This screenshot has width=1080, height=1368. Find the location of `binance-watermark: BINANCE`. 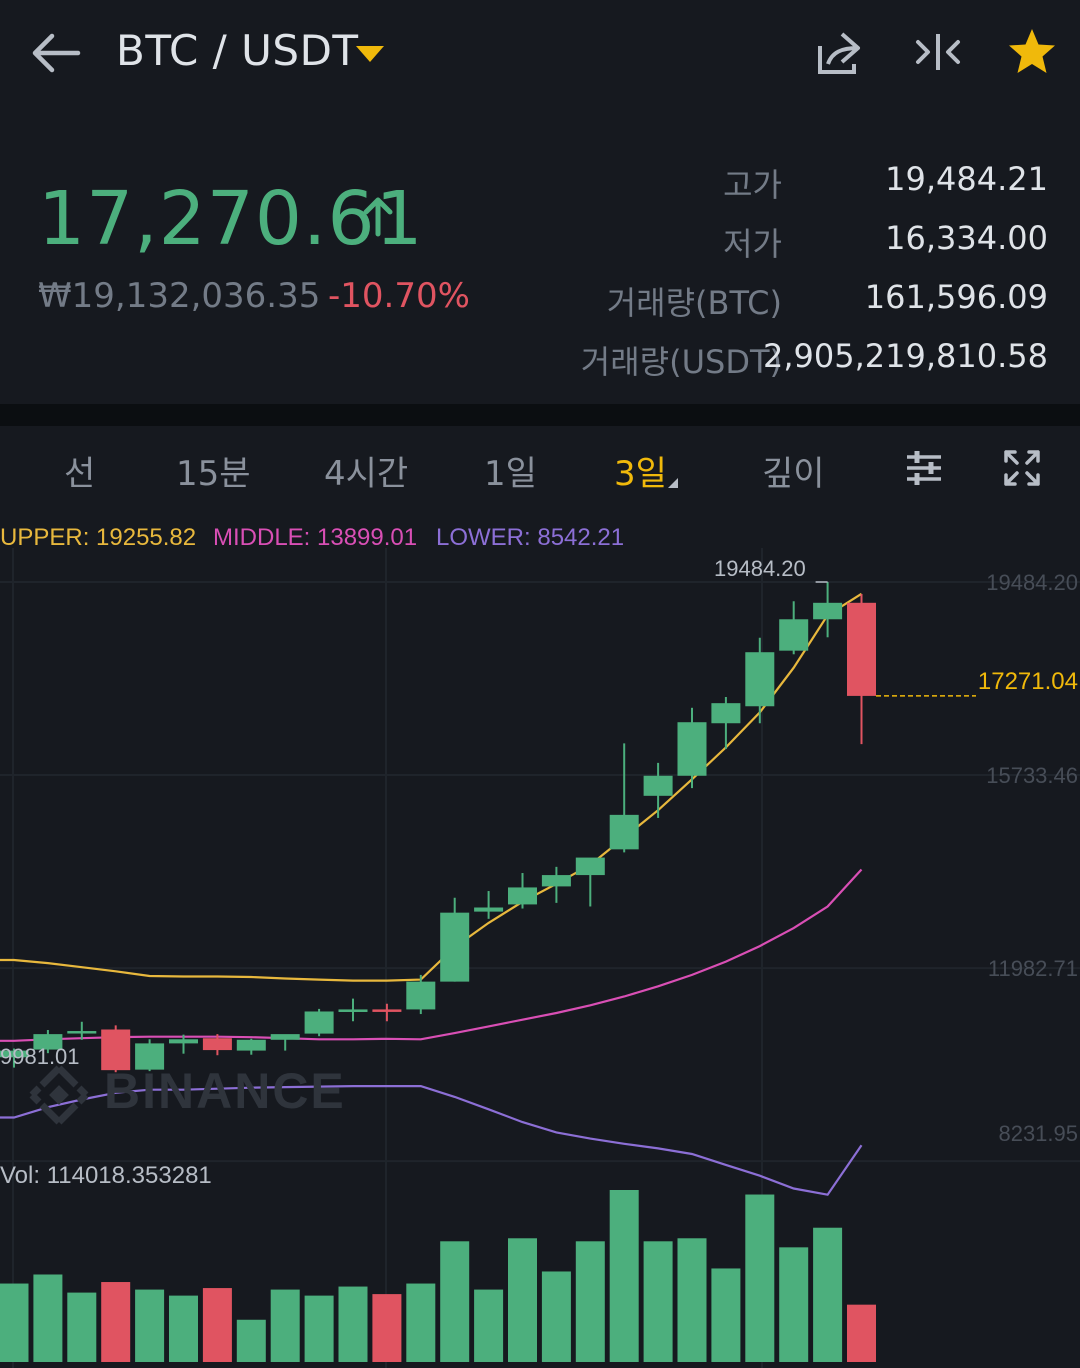

binance-watermark: BINANCE is located at coordinates (225, 1091).